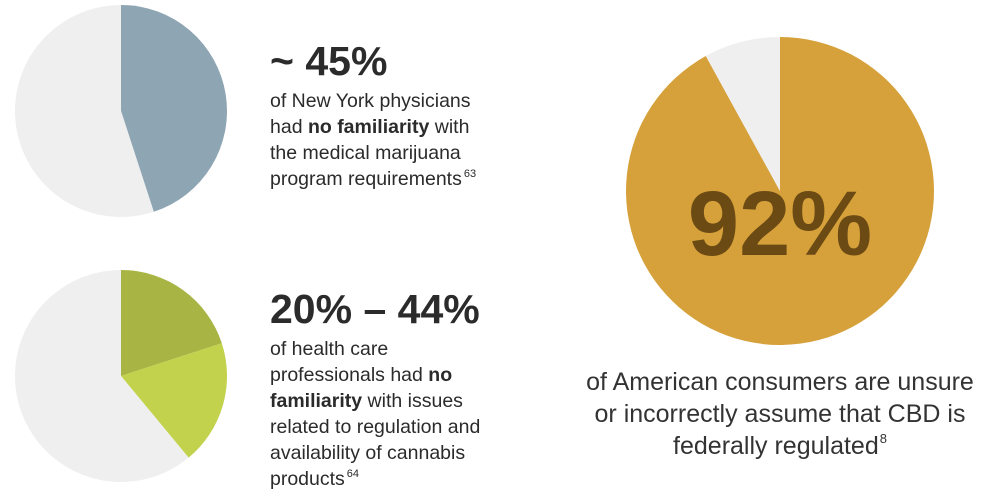  What do you see at coordinates (316, 401) in the screenshot?
I see `desc-emphasis: familiarity` at bounding box center [316, 401].